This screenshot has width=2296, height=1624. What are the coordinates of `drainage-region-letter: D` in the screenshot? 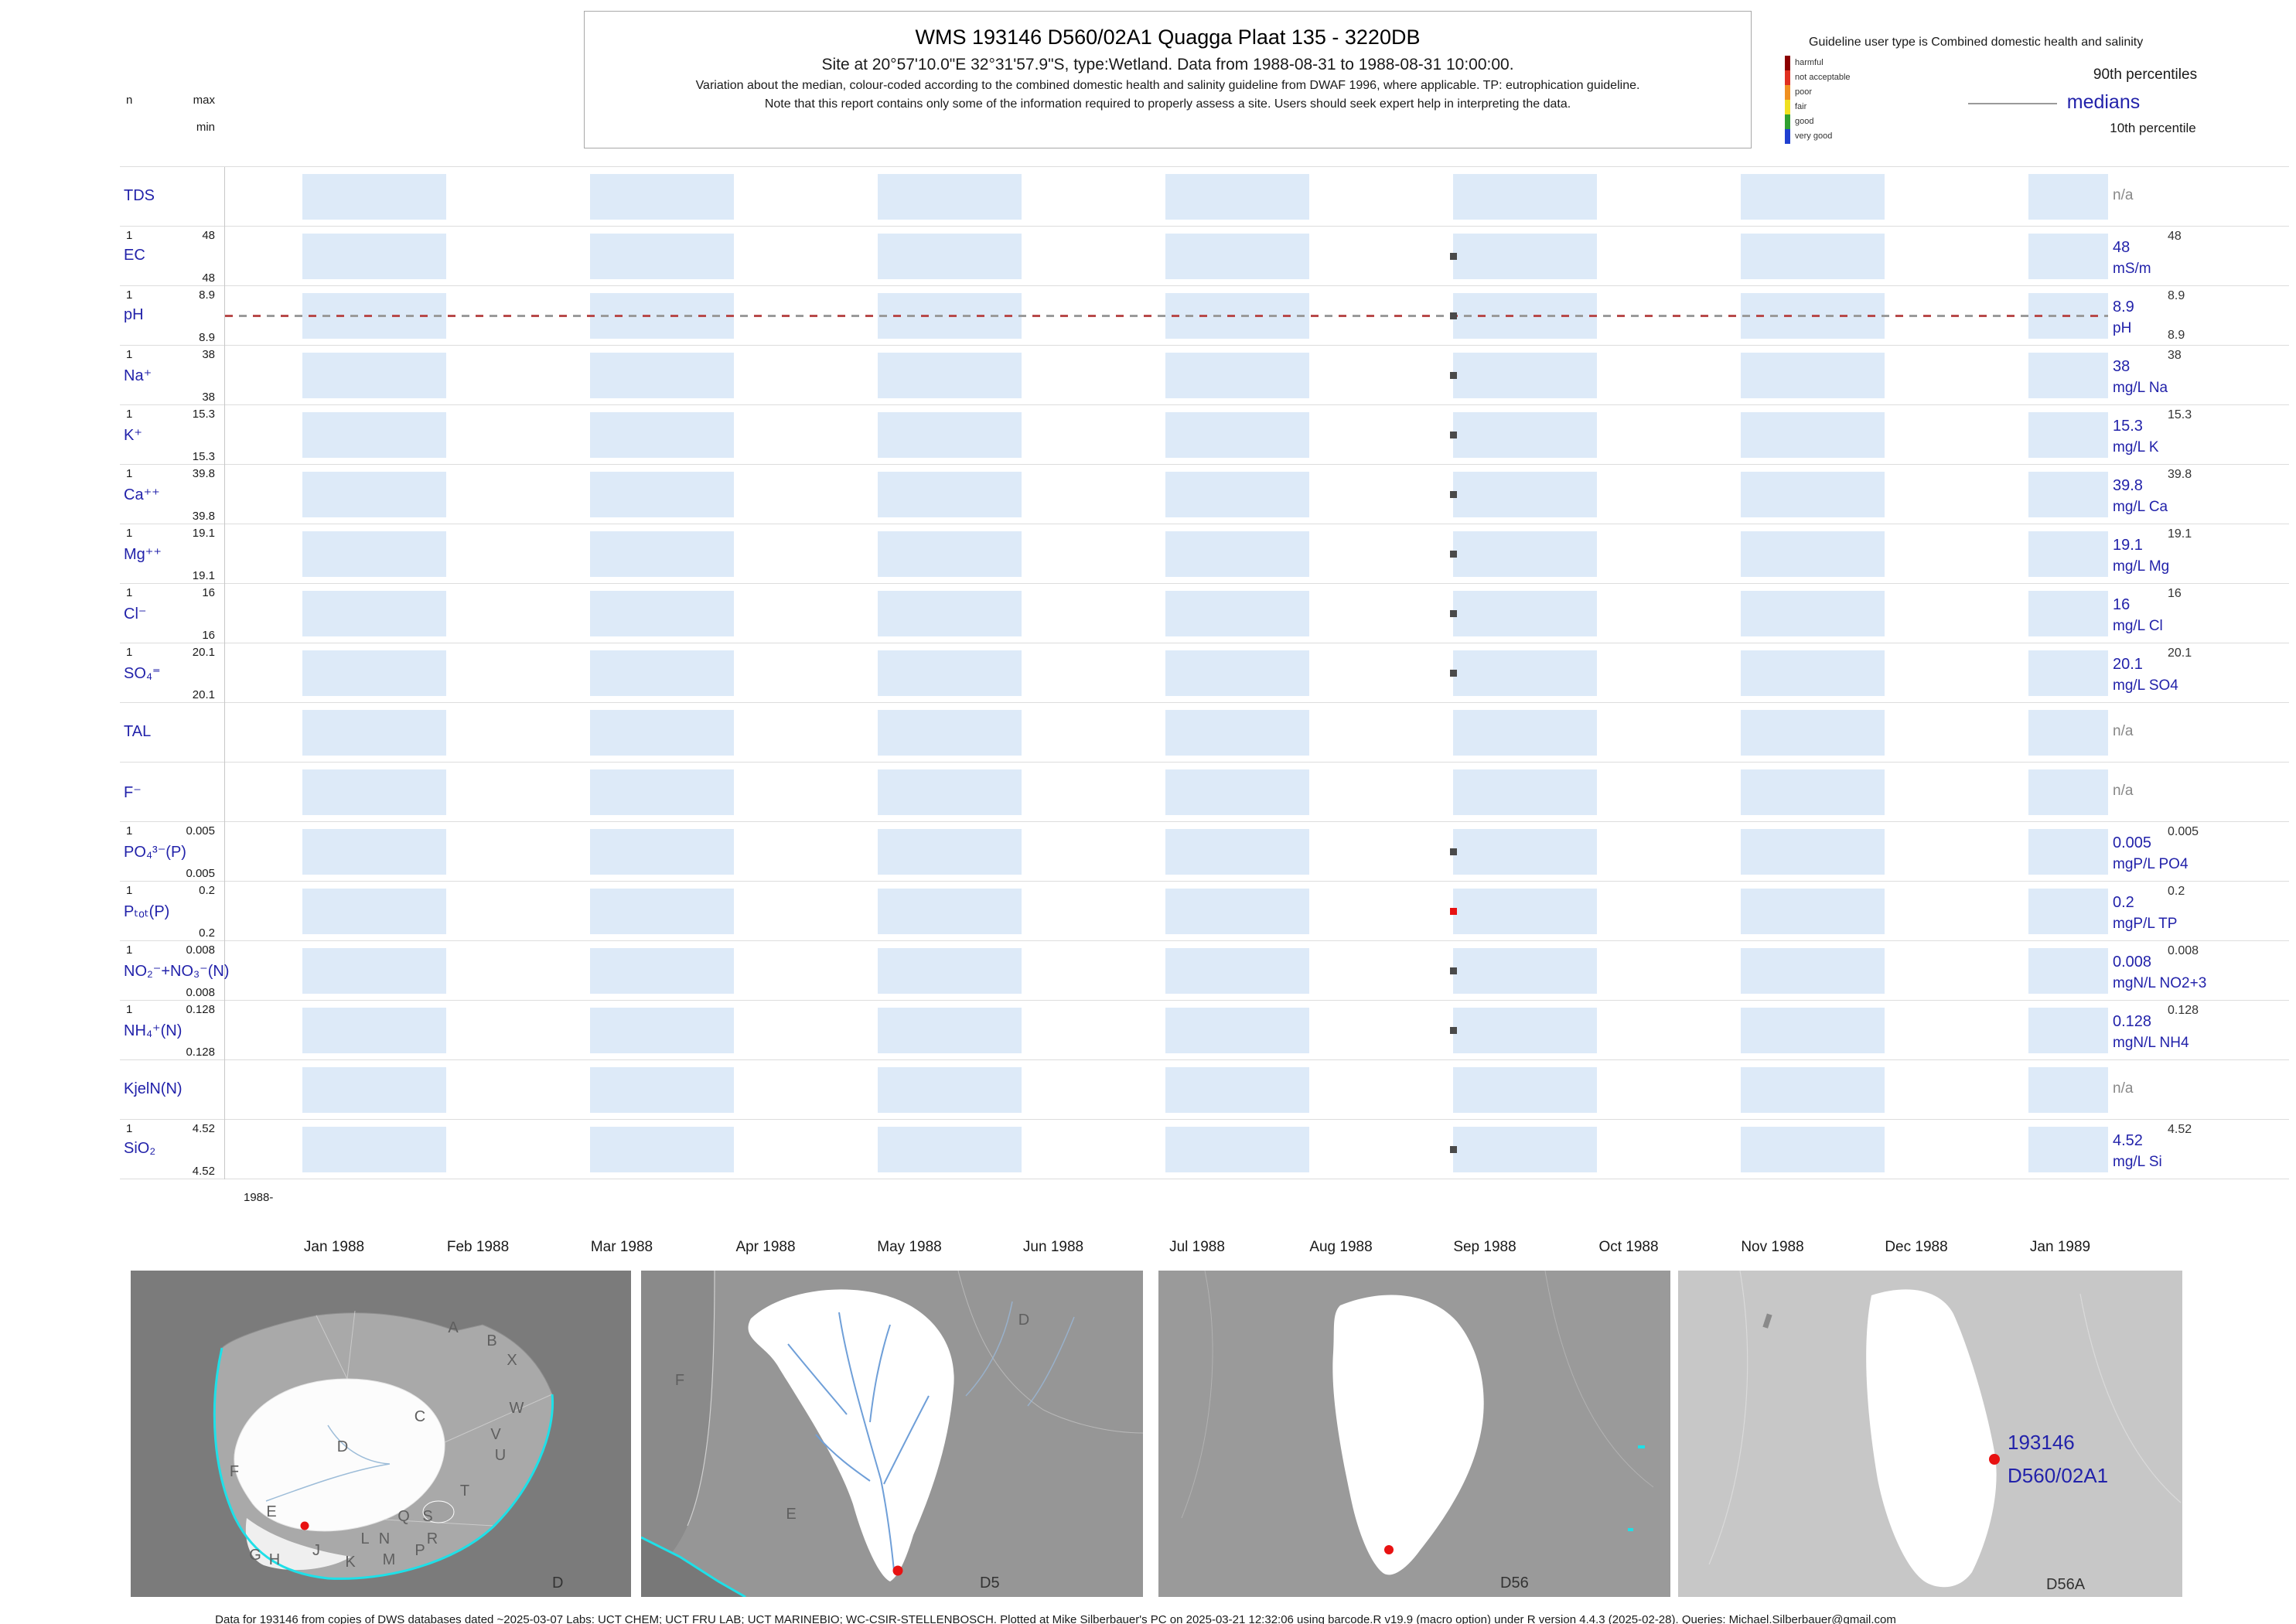 It's located at (1023, 1320).